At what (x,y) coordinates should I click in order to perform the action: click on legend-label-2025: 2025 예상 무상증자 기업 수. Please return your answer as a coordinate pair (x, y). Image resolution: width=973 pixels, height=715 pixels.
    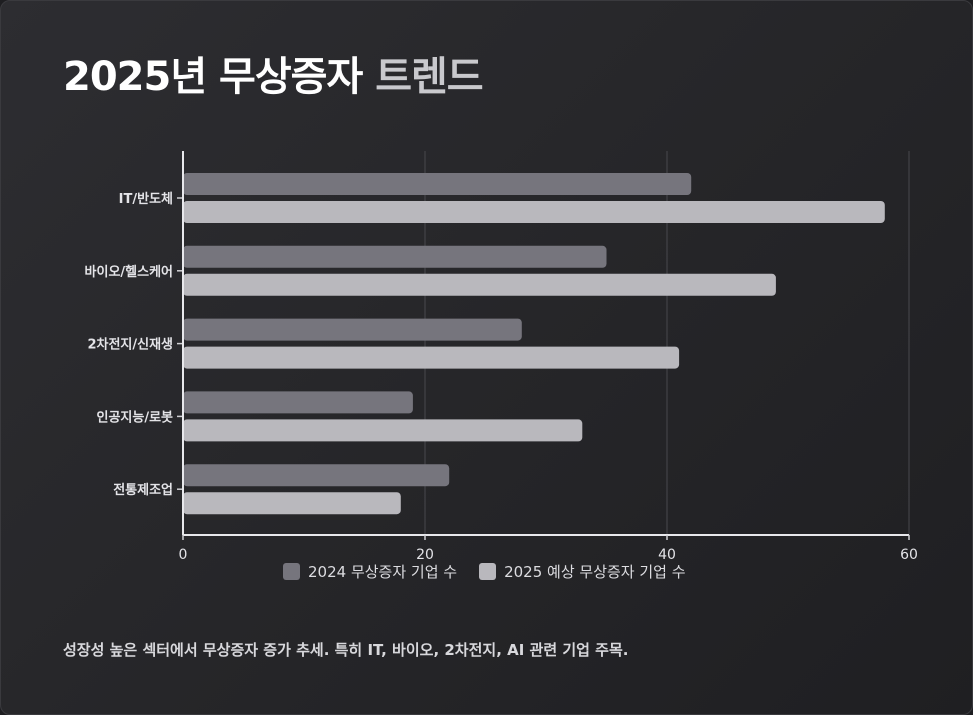
    Looking at the image, I should click on (595, 571).